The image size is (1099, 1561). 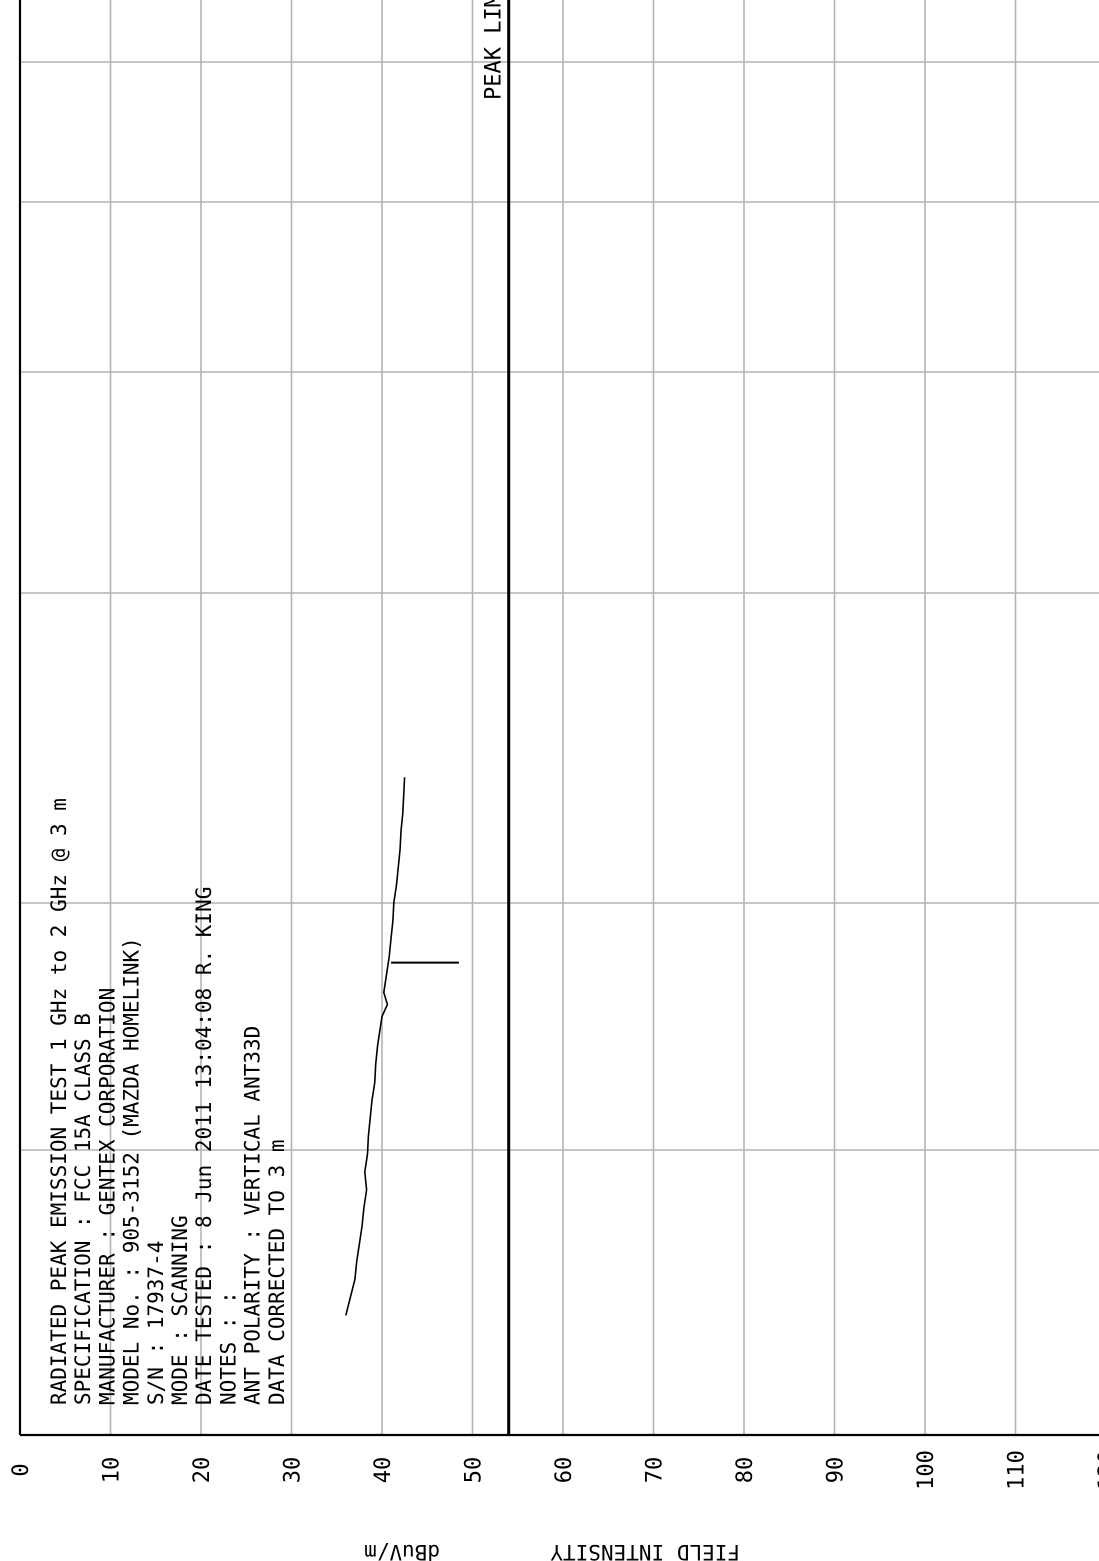 I want to click on y-tick-label: 90, so click(x=836, y=1470).